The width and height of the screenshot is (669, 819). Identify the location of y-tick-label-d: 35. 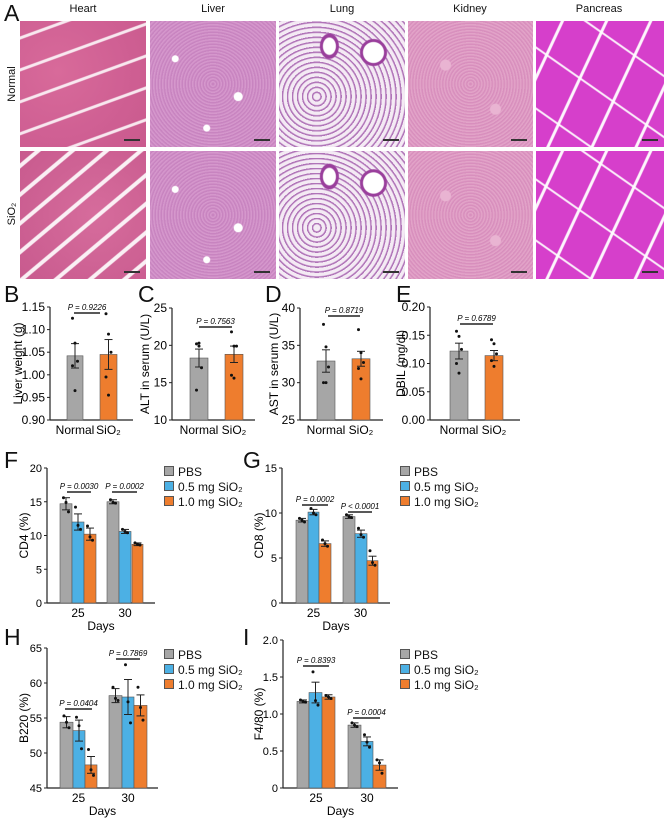
(289, 345).